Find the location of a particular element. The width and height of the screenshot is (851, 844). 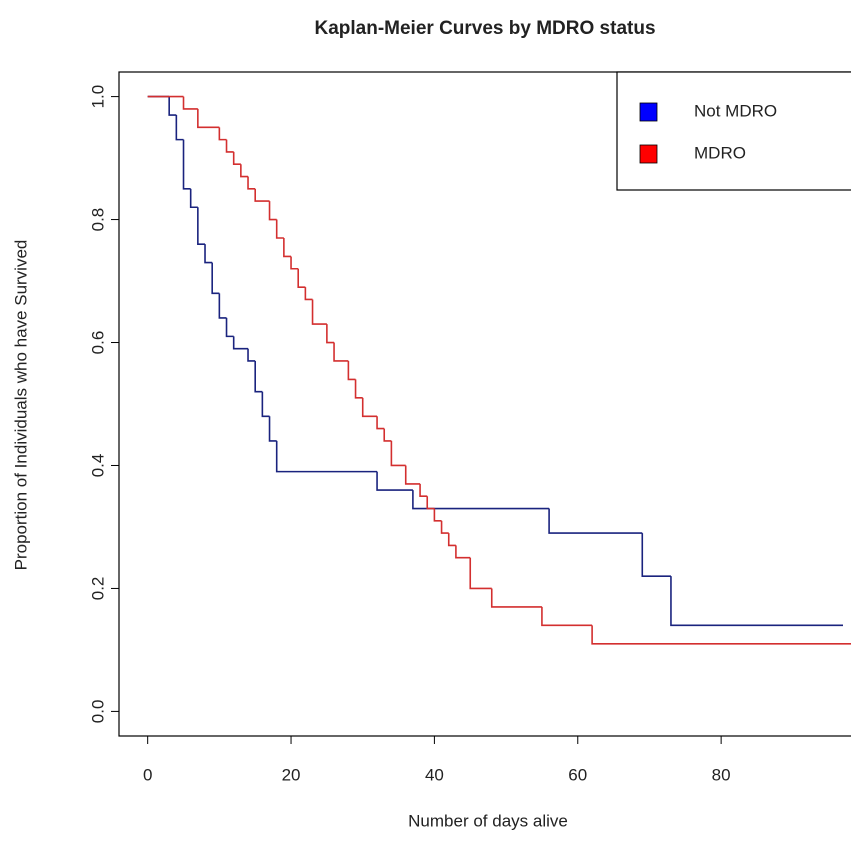

legend-box is located at coordinates (733, 131).